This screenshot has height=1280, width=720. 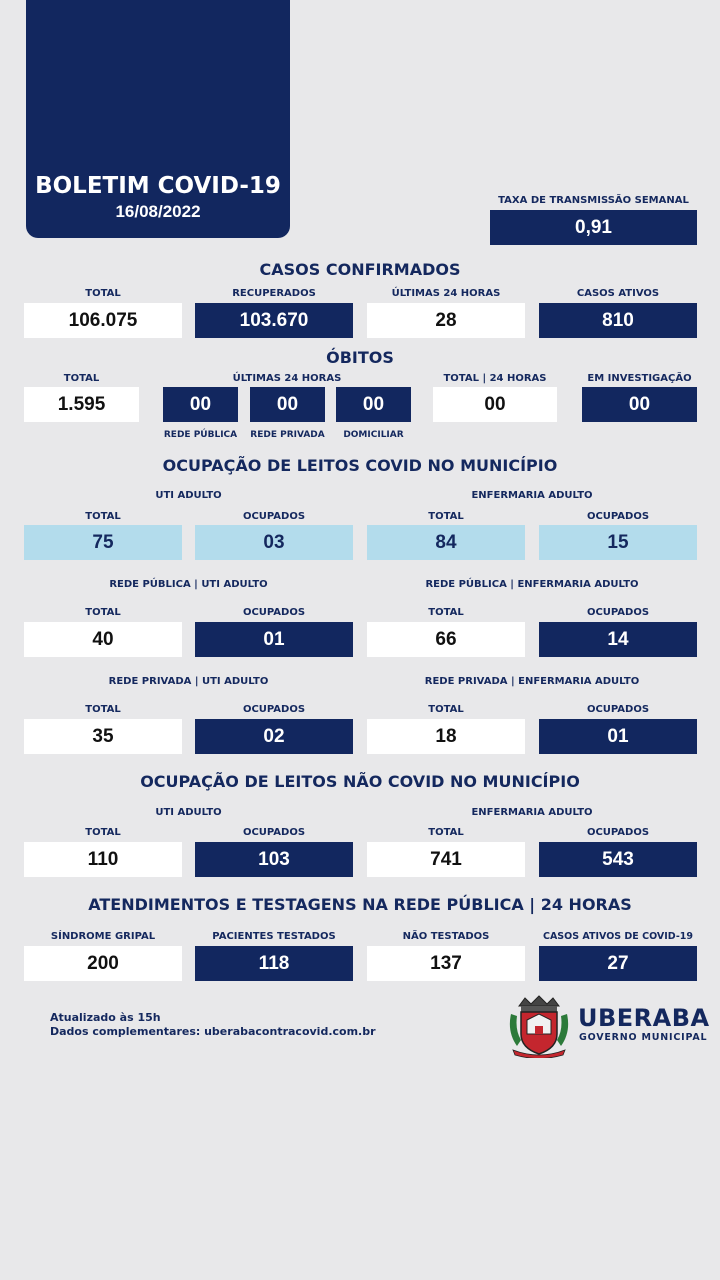 I want to click on deaths-total24-value: 00, so click(x=495, y=404).